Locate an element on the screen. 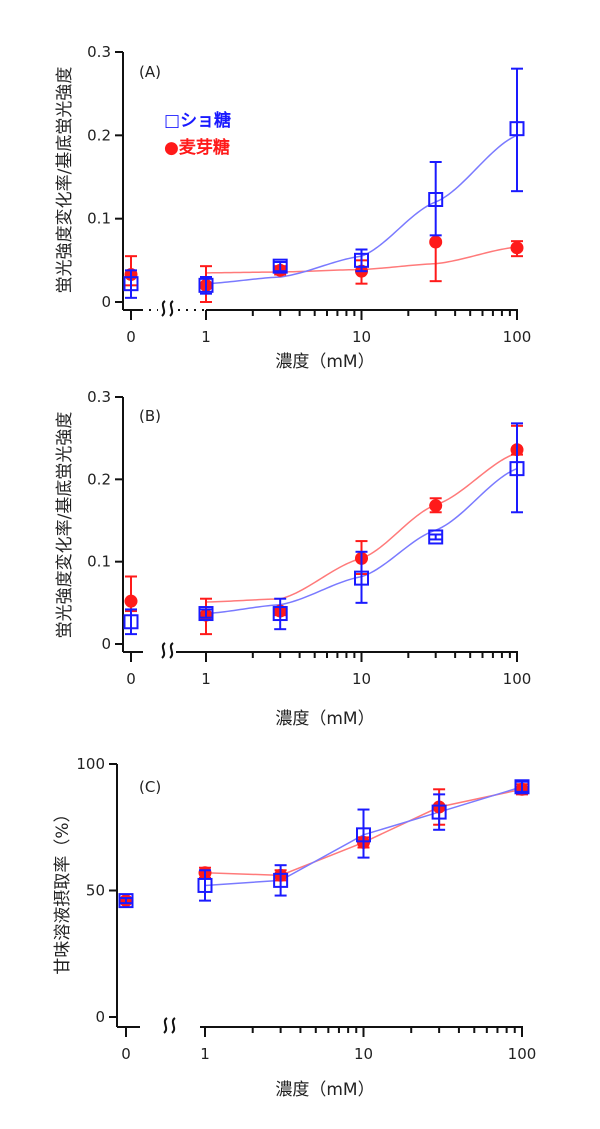 Image resolution: width=600 pixels, height=1129 pixels. y-tick-label: 50 is located at coordinates (95, 891).